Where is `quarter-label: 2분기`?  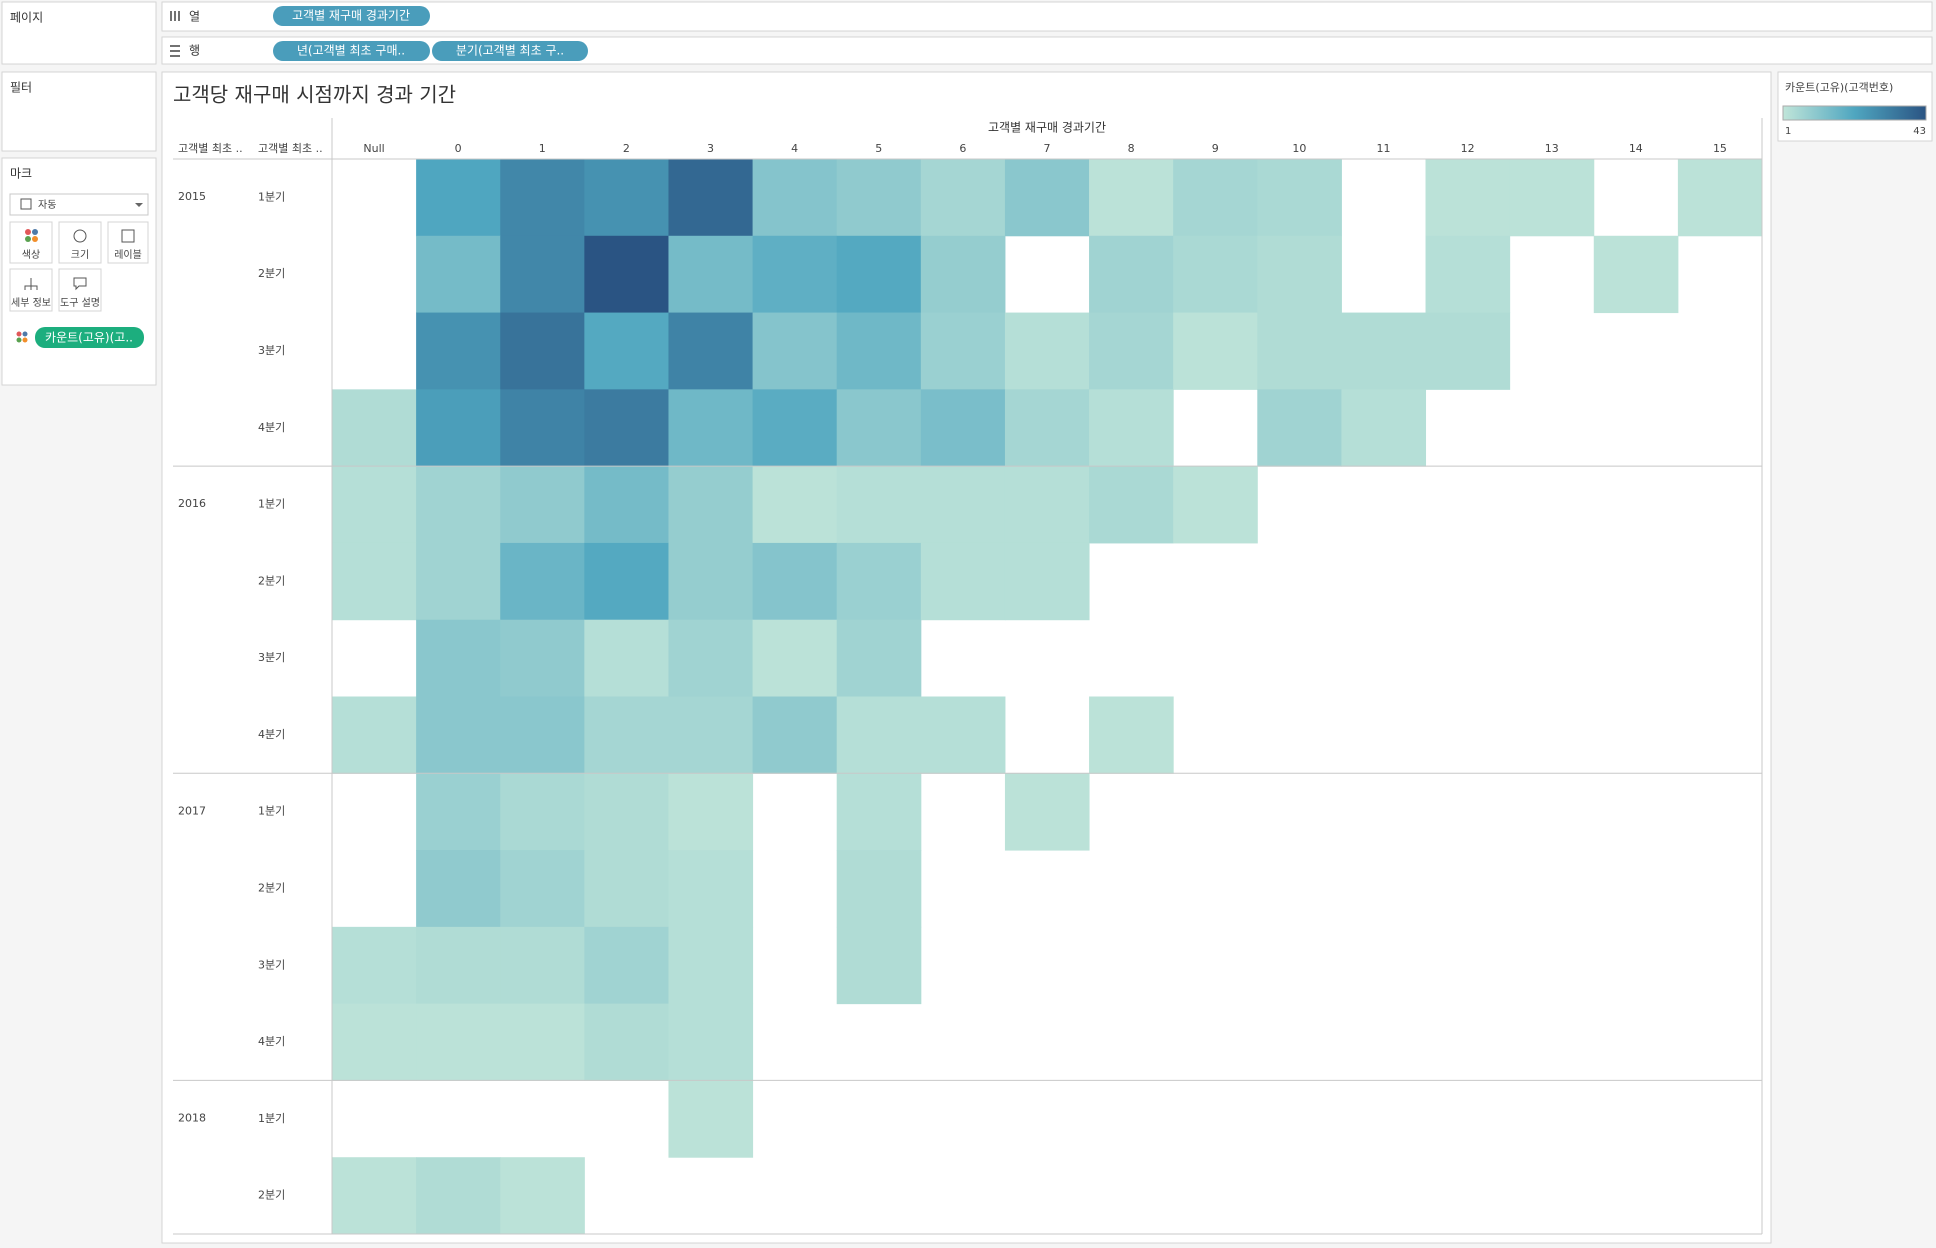 quarter-label: 2분기 is located at coordinates (271, 580).